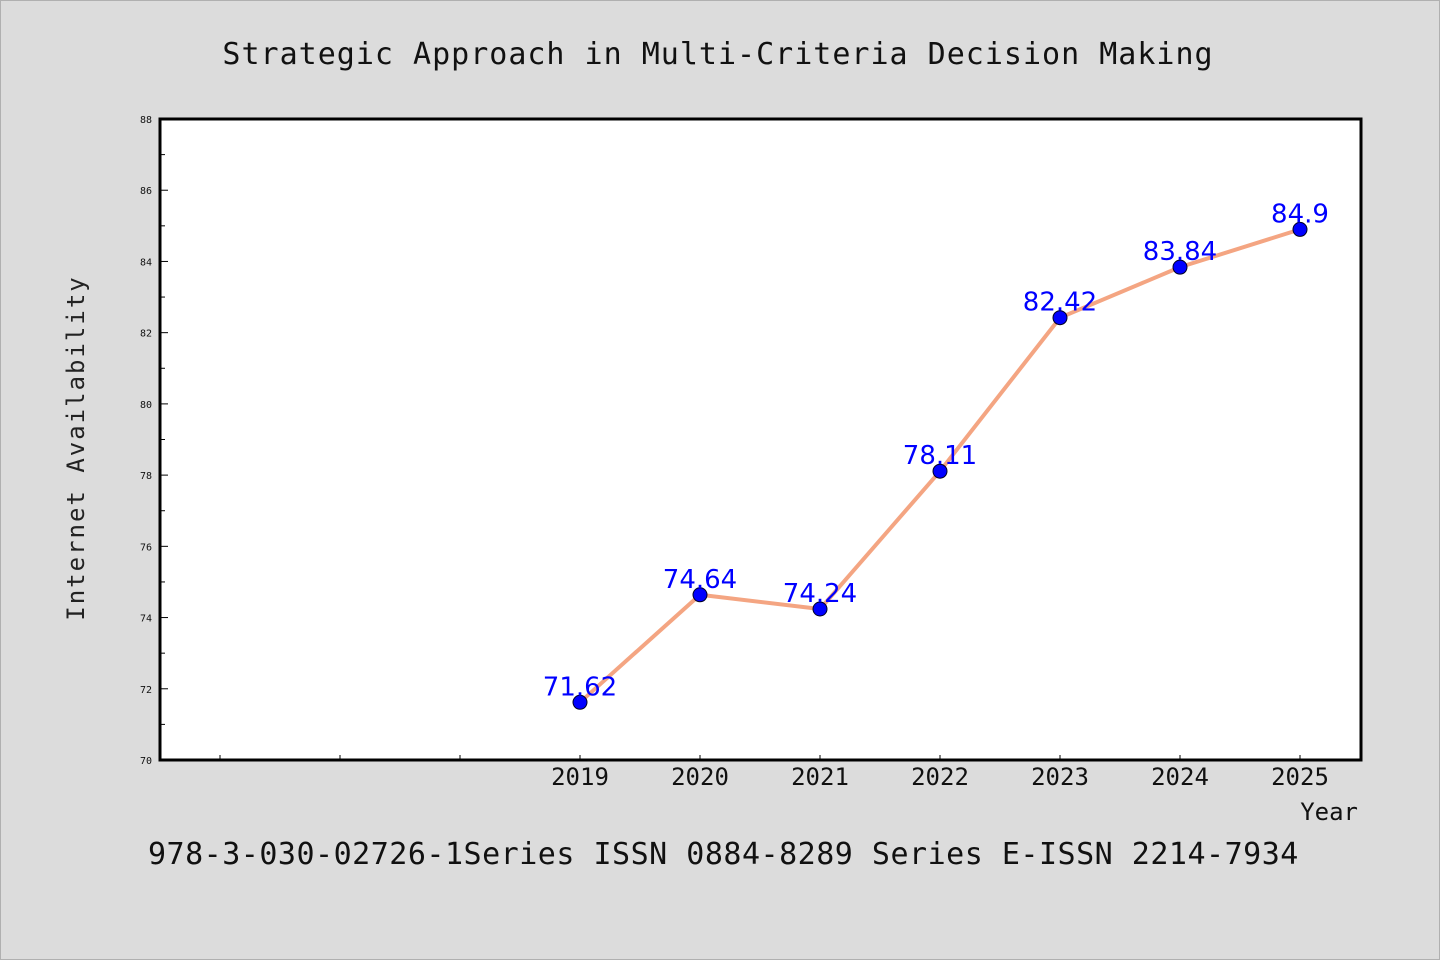  What do you see at coordinates (146, 476) in the screenshot?
I see `y-tick-label: 78` at bounding box center [146, 476].